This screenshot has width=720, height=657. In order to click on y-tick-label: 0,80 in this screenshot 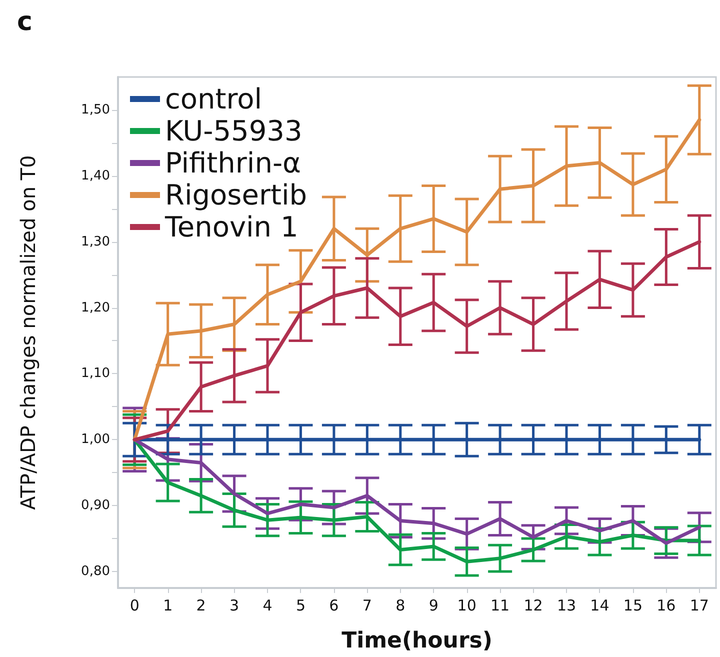, I will do `click(95, 572)`.